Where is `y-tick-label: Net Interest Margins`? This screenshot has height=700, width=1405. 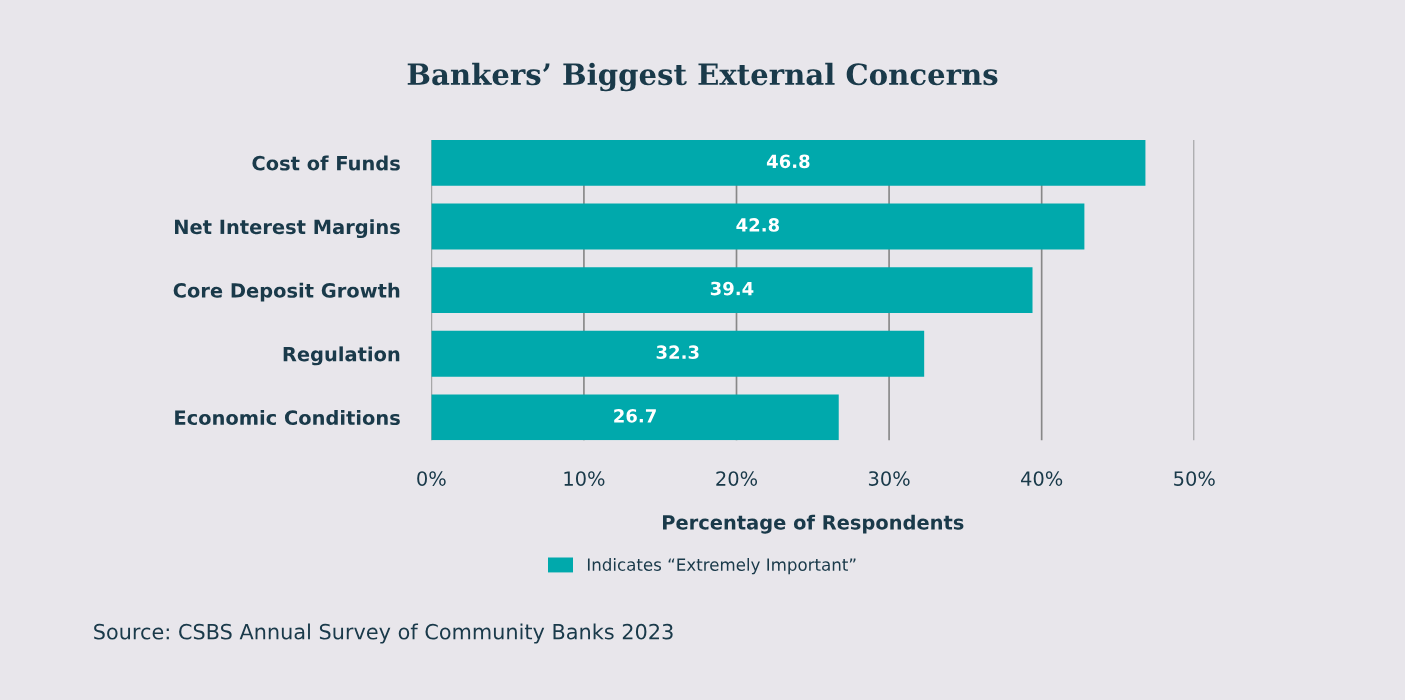 y-tick-label: Net Interest Margins is located at coordinates (287, 229).